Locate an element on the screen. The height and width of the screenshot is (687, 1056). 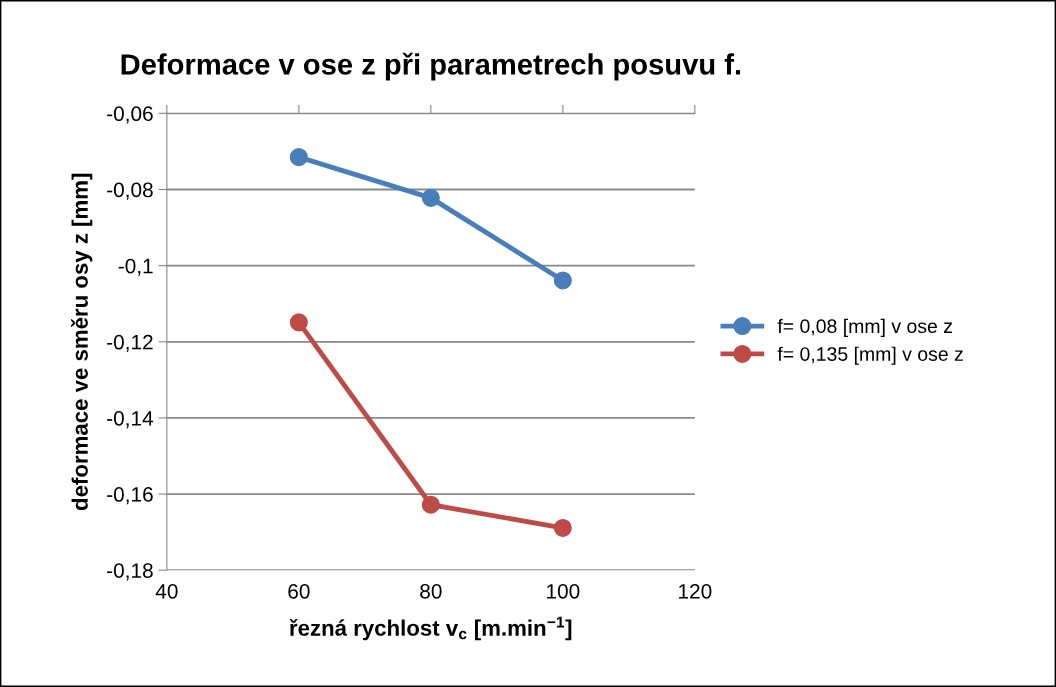
x-tick-label: 120 is located at coordinates (695, 591).